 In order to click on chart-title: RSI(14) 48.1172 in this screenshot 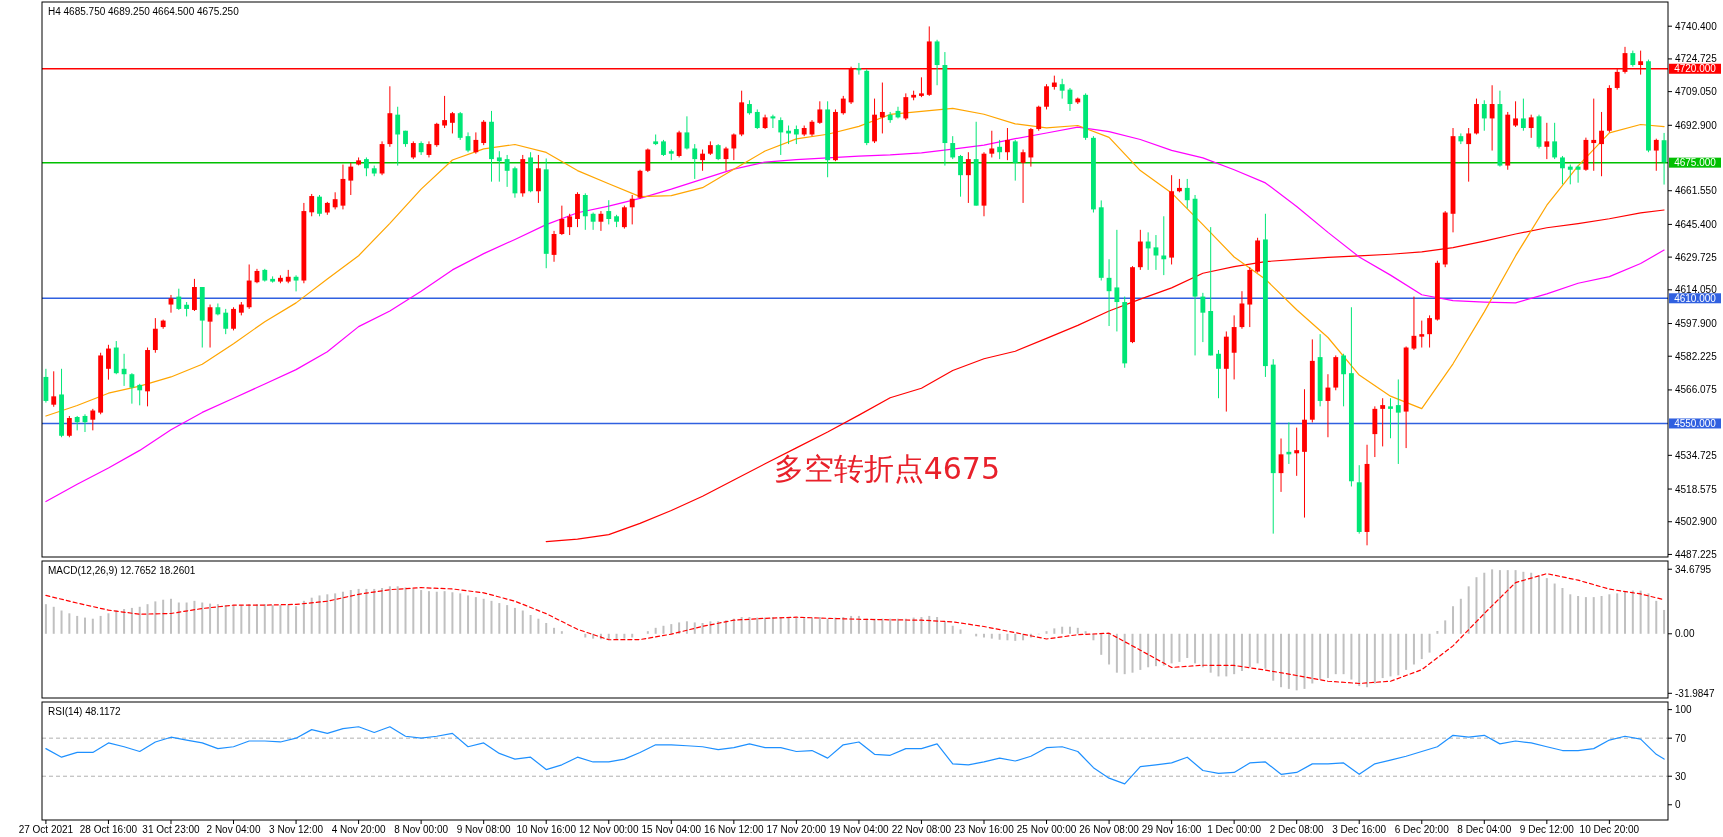, I will do `click(85, 711)`.